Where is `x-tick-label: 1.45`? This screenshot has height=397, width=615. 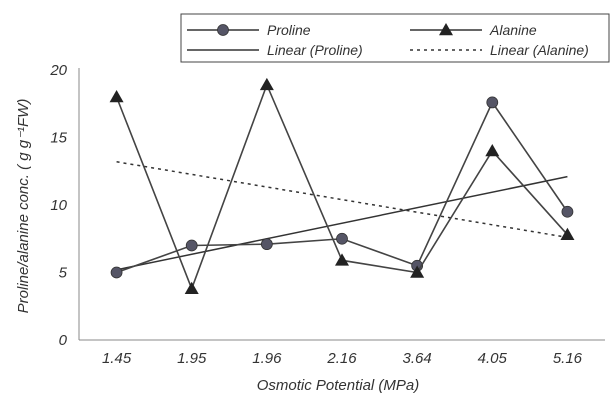 x-tick-label: 1.45 is located at coordinates (117, 358).